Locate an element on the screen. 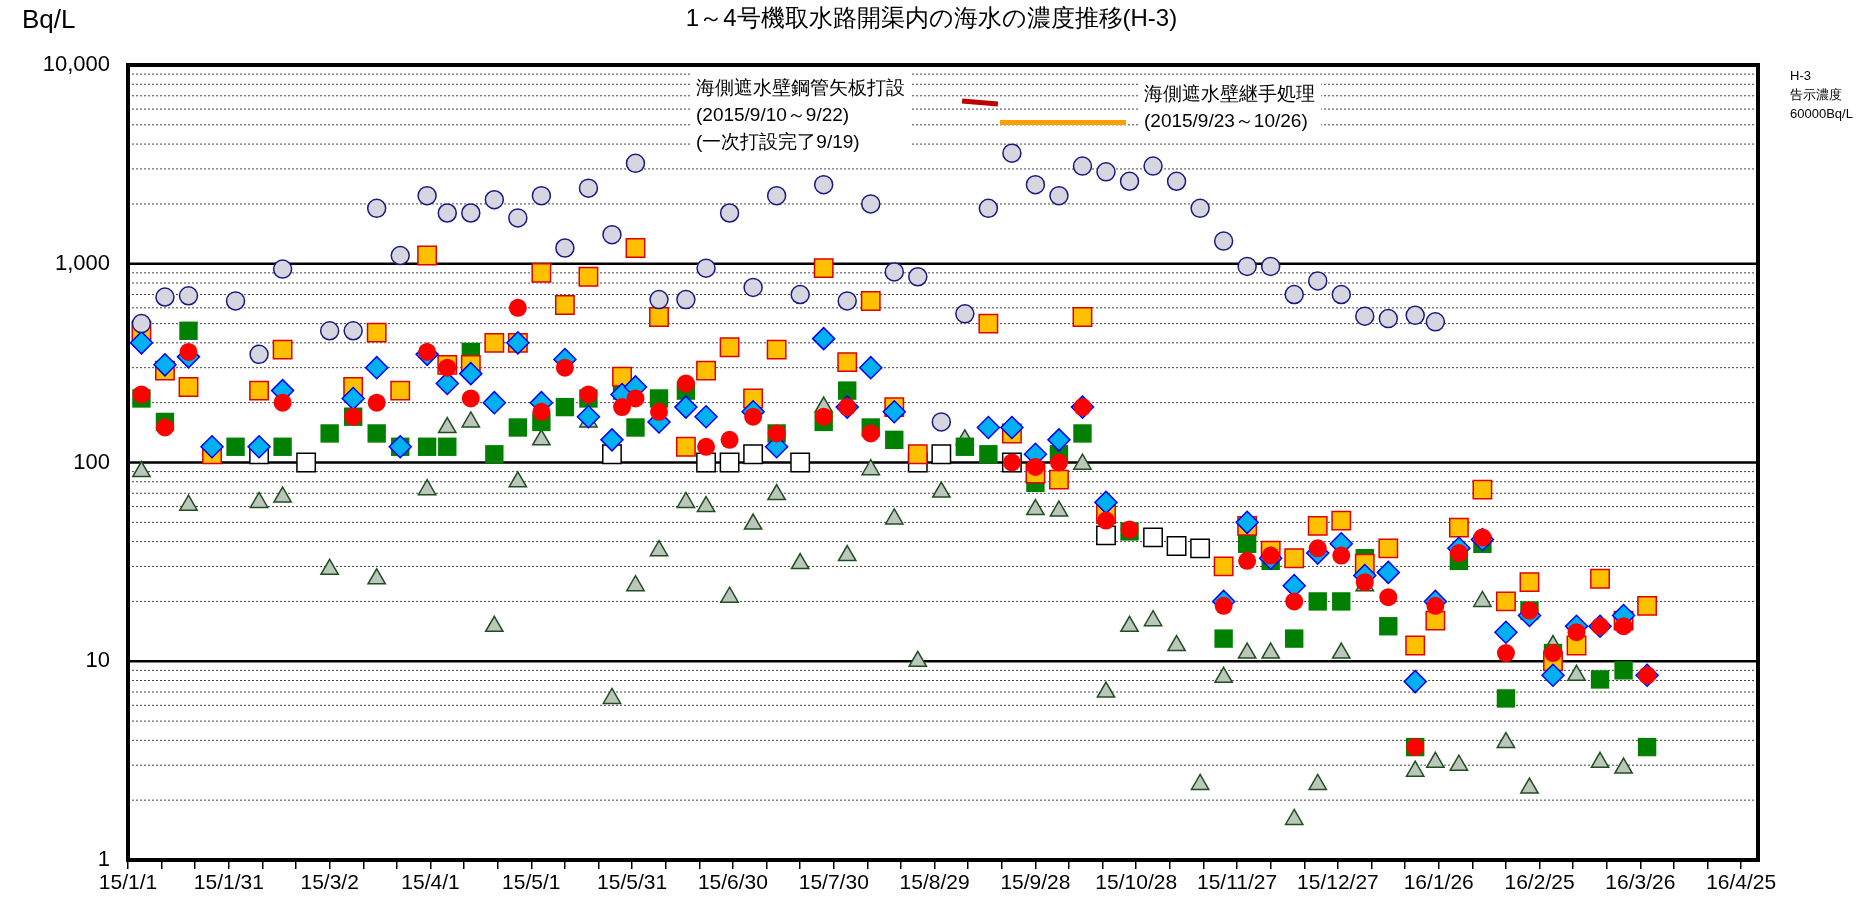 This screenshot has height=906, width=1863. x-tick-label: 15/5/31 is located at coordinates (632, 882).